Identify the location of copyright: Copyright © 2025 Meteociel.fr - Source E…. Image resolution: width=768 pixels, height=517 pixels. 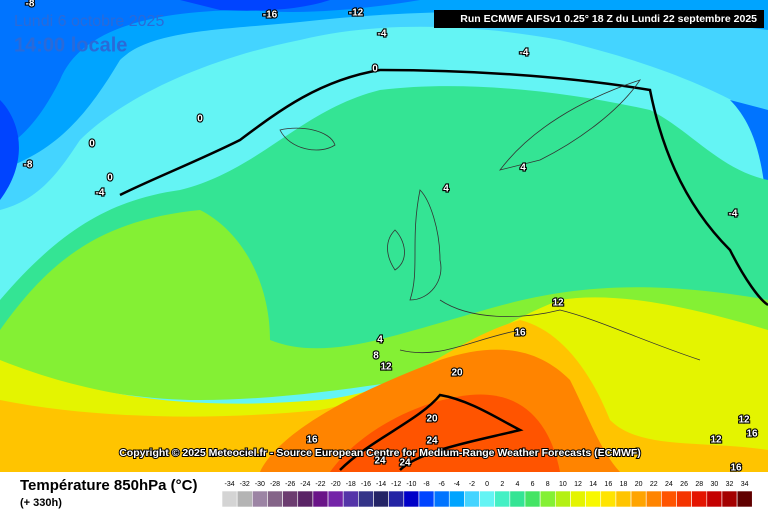
(380, 453).